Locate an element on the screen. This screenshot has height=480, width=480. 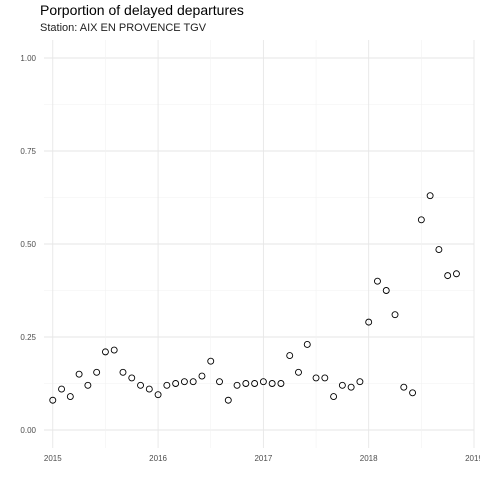
chart-subtitle: Station: AIX EN PROVENCE TGV is located at coordinates (123, 28).